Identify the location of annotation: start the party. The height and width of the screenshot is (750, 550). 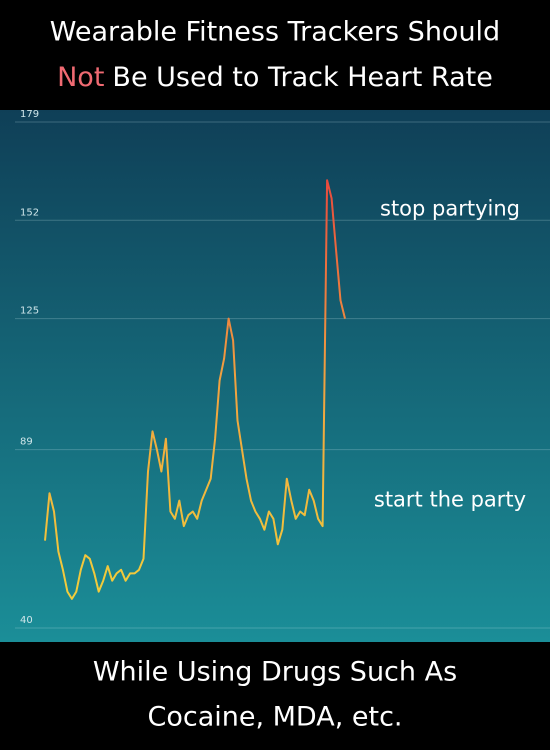
(450, 500).